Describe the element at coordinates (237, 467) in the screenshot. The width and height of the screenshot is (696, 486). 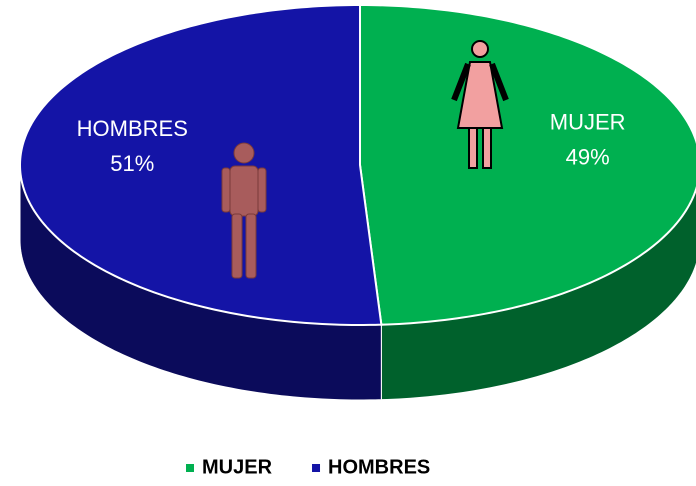
I see `legend-label: MUJER` at that location.